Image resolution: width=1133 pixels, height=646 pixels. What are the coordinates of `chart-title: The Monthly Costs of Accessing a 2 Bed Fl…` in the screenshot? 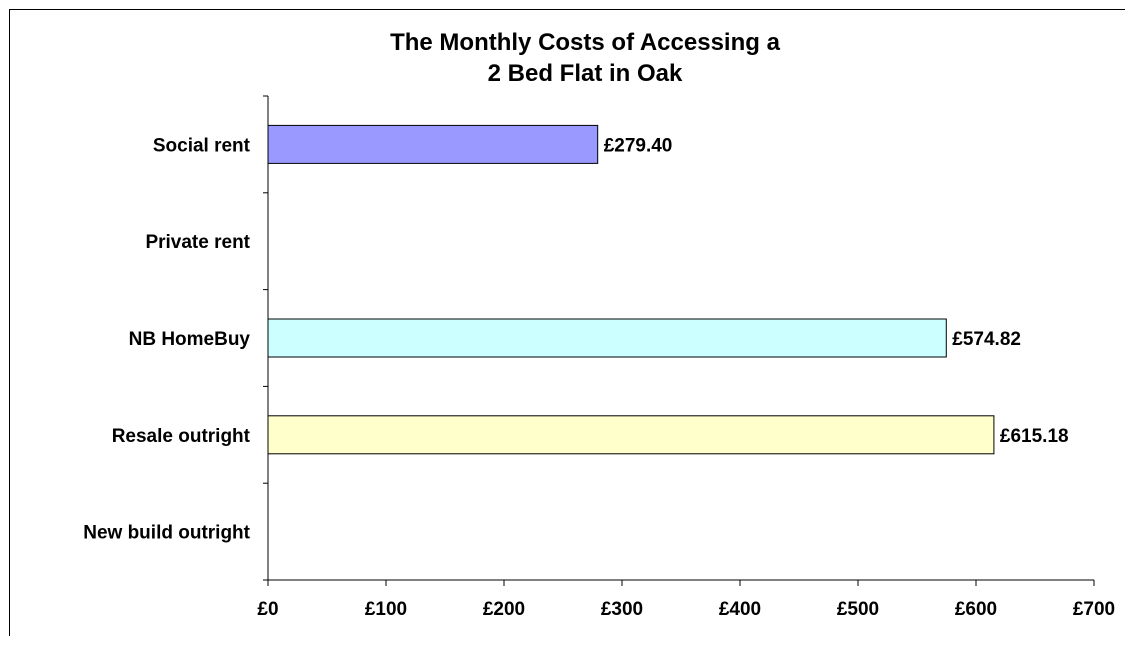 It's located at (585, 58).